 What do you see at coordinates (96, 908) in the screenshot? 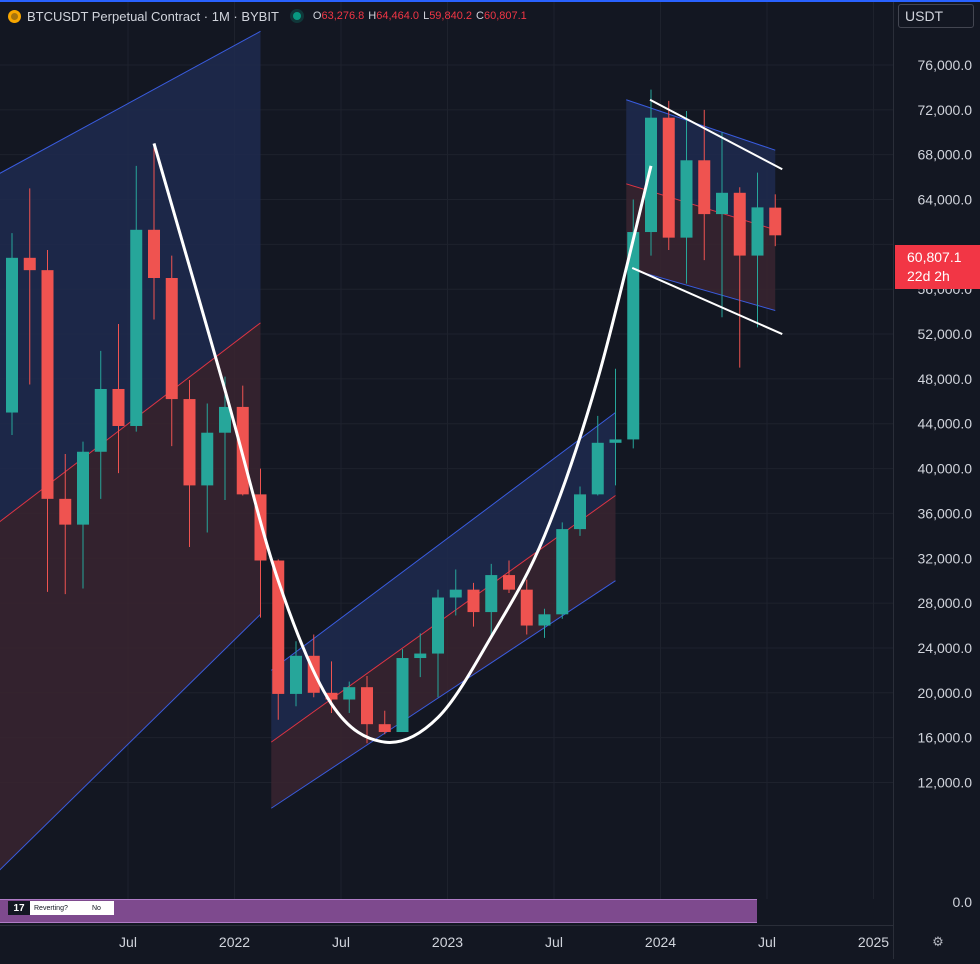
I see `indicator-value: No` at bounding box center [96, 908].